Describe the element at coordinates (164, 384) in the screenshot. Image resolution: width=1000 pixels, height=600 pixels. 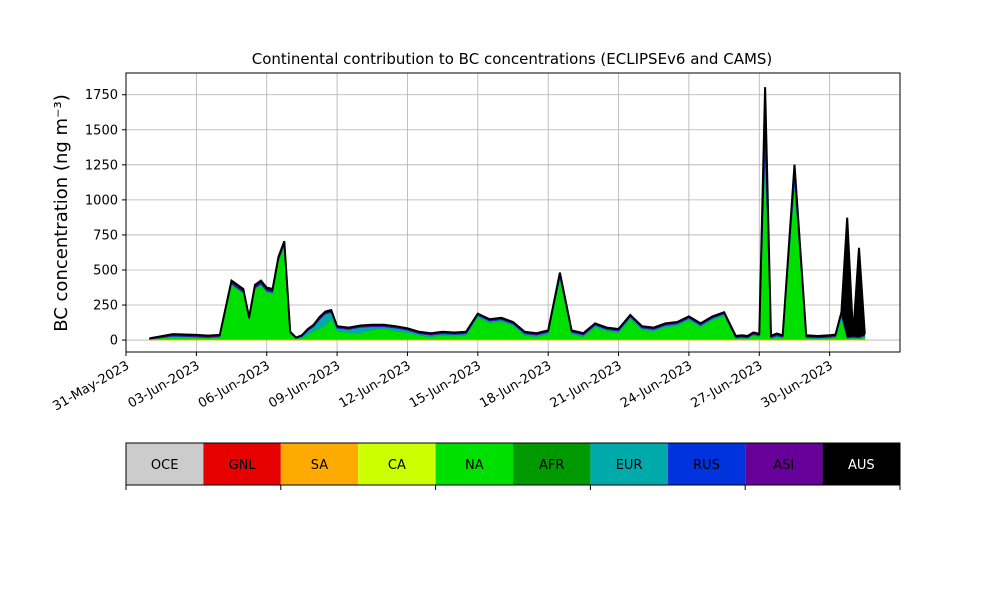
I see `x-tick-label: 03-Jun-2023` at that location.